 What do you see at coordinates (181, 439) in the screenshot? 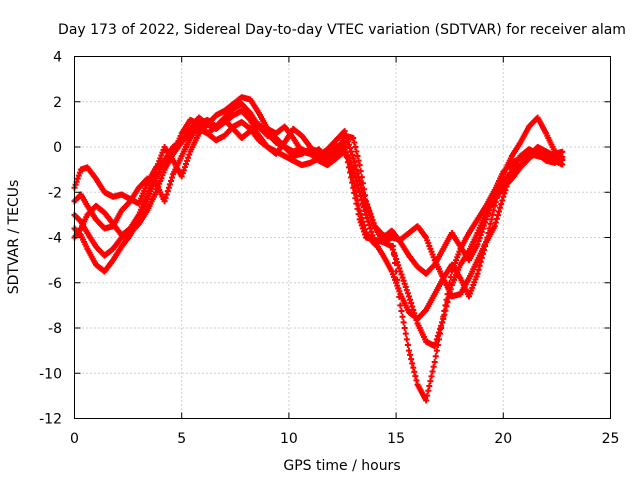
I see `x-tick-label: 5` at bounding box center [181, 439].